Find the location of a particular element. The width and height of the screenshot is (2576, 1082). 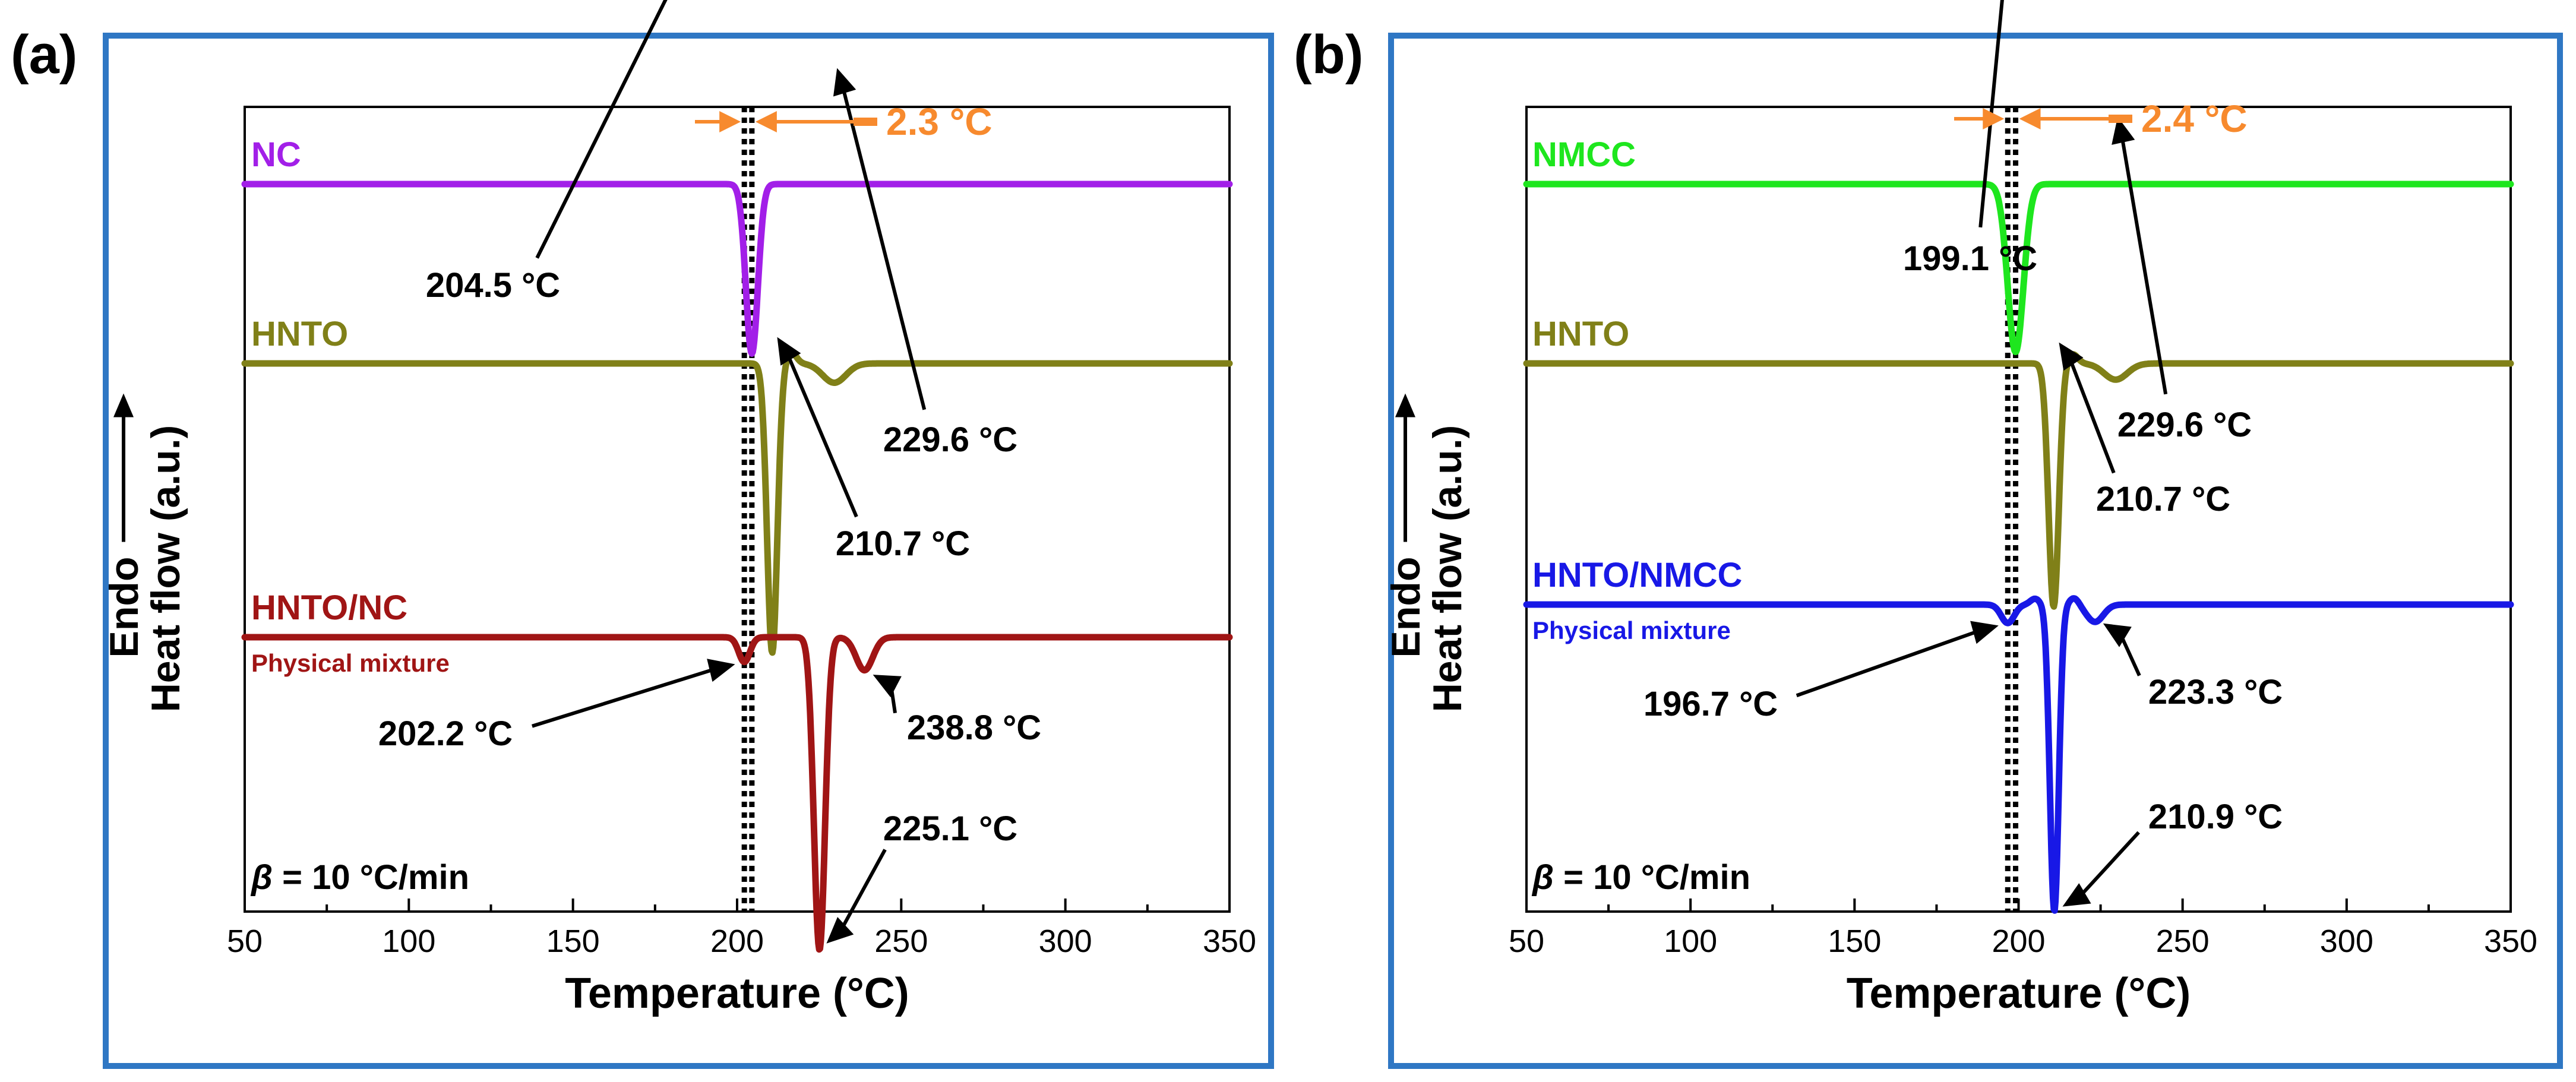

panel-a-letter: (a) is located at coordinates (44, 55).